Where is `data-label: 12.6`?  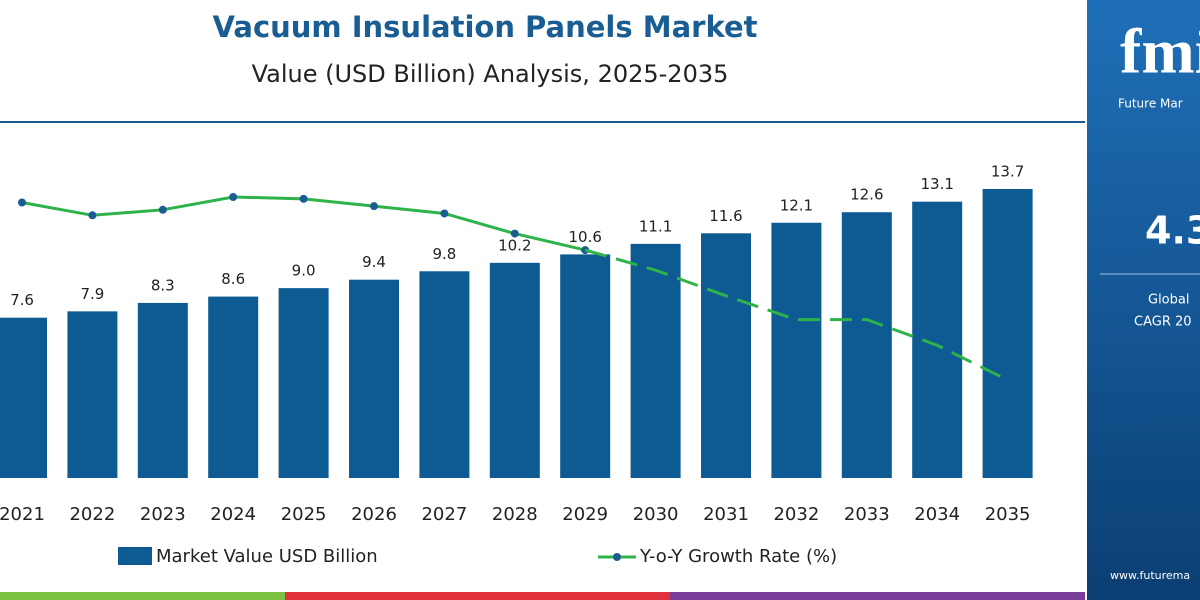 data-label: 12.6 is located at coordinates (866, 195).